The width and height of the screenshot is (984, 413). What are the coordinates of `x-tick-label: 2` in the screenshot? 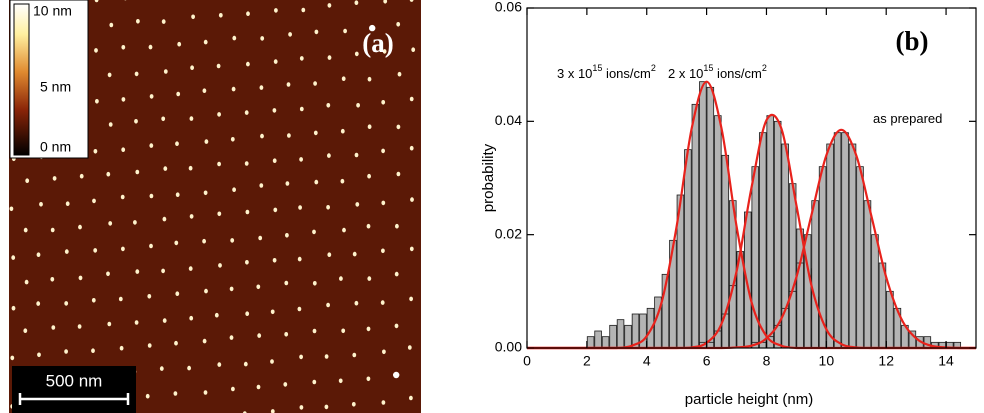 It's located at (587, 361).